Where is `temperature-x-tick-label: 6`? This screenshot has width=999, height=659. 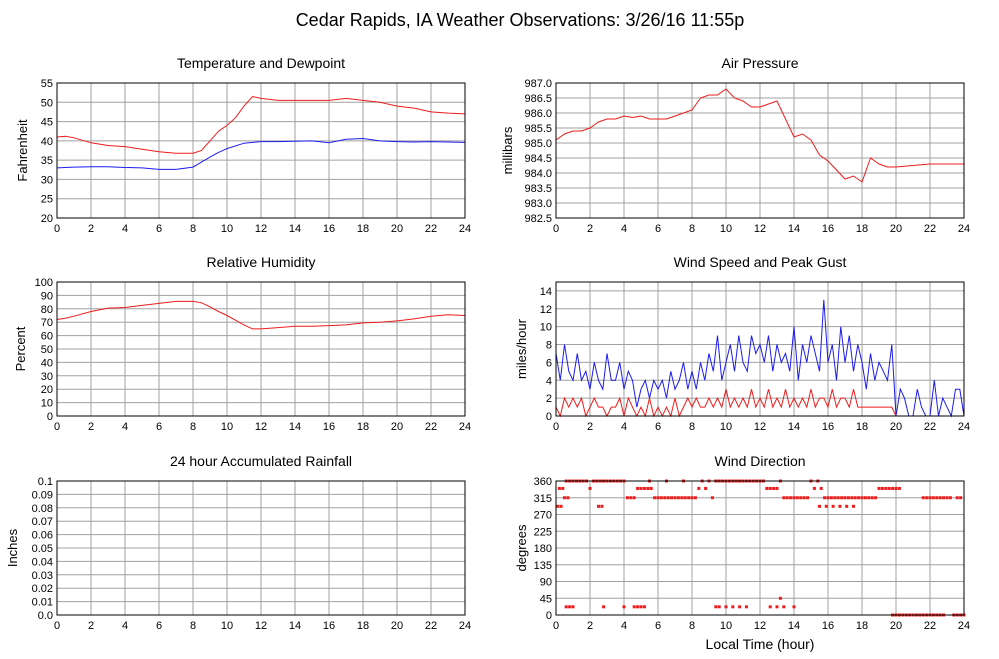 temperature-x-tick-label: 6 is located at coordinates (159, 229).